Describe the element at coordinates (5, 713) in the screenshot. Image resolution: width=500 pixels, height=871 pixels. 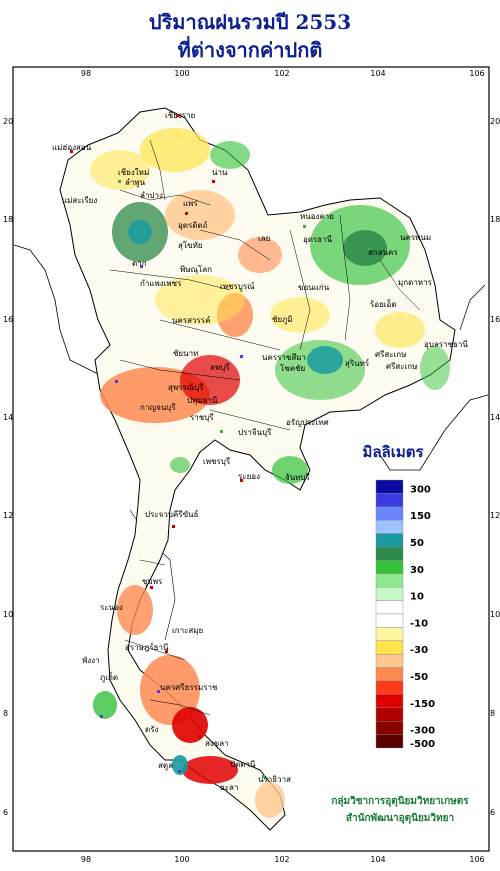
I see `ytick-left-8: 8` at that location.